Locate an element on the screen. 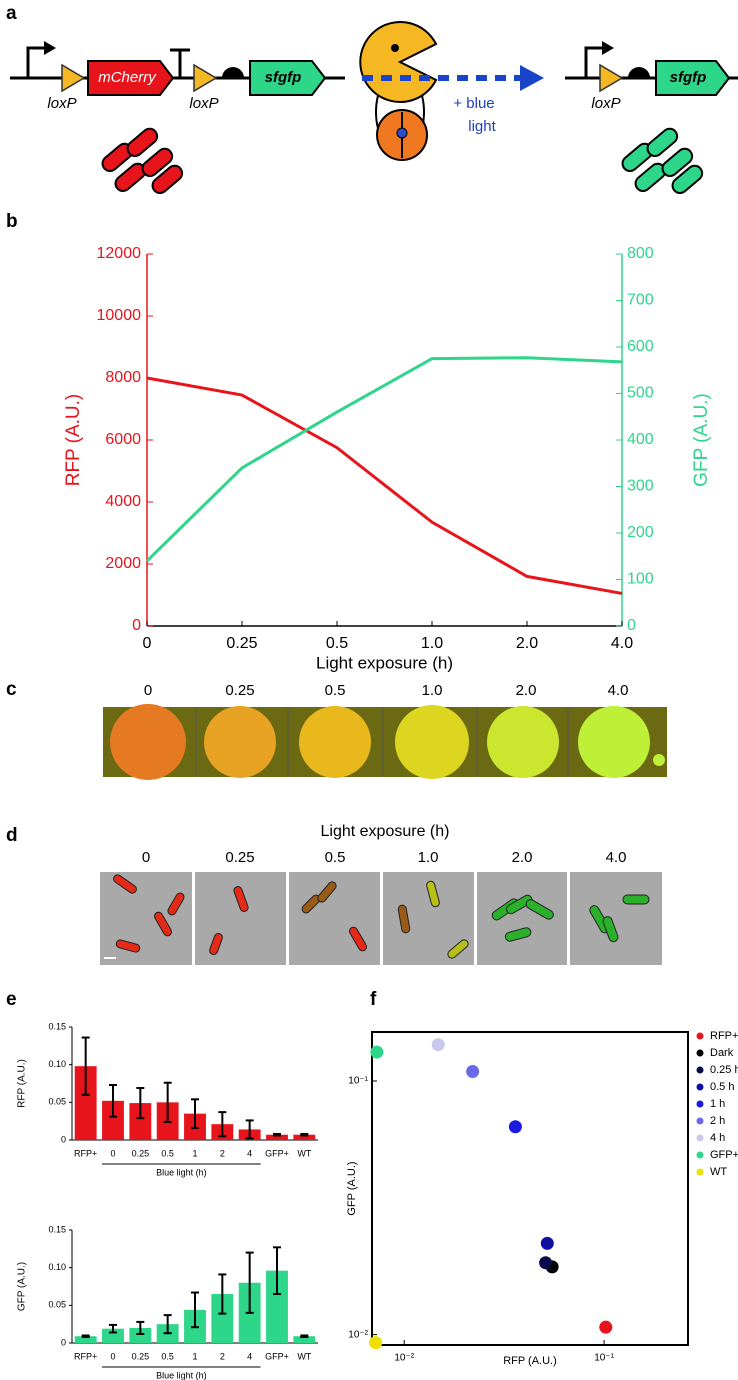 The width and height of the screenshot is (738, 1380). y-tick-label: 10000 is located at coordinates (119, 315).